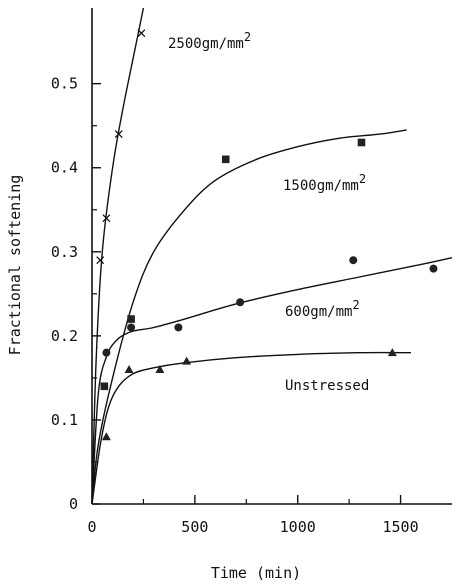 The image size is (462, 588). What do you see at coordinates (91, 527) in the screenshot?
I see `x-tick-label: 0` at bounding box center [91, 527].